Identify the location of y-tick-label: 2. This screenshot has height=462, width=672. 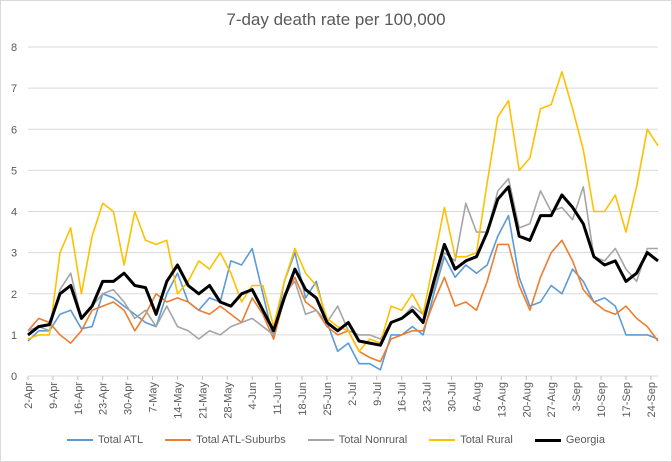
(14, 295).